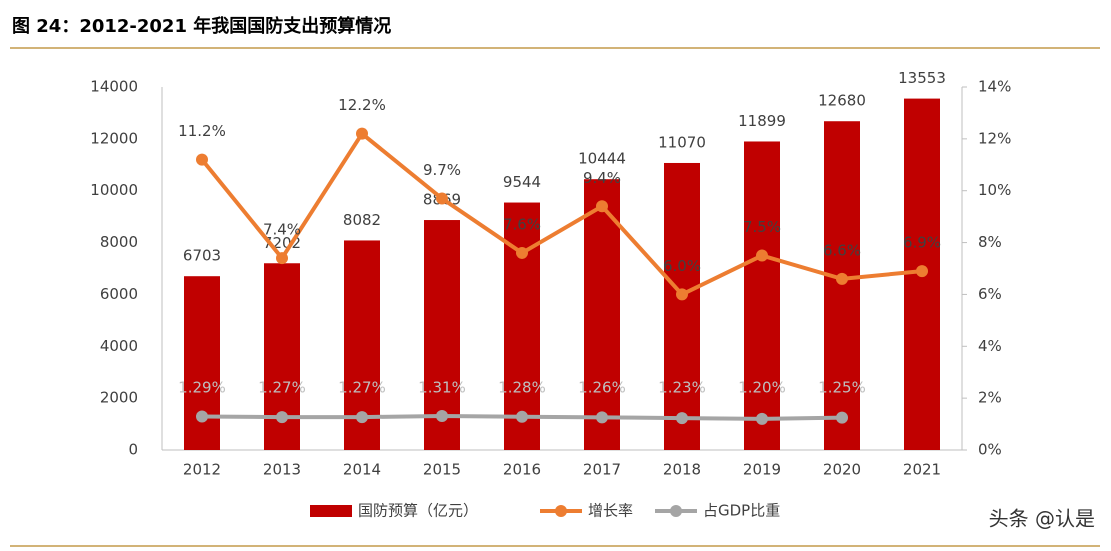 Image resolution: width=1111 pixels, height=551 pixels. What do you see at coordinates (682, 142) in the screenshot?
I see `bar-label: 11070` at bounding box center [682, 142].